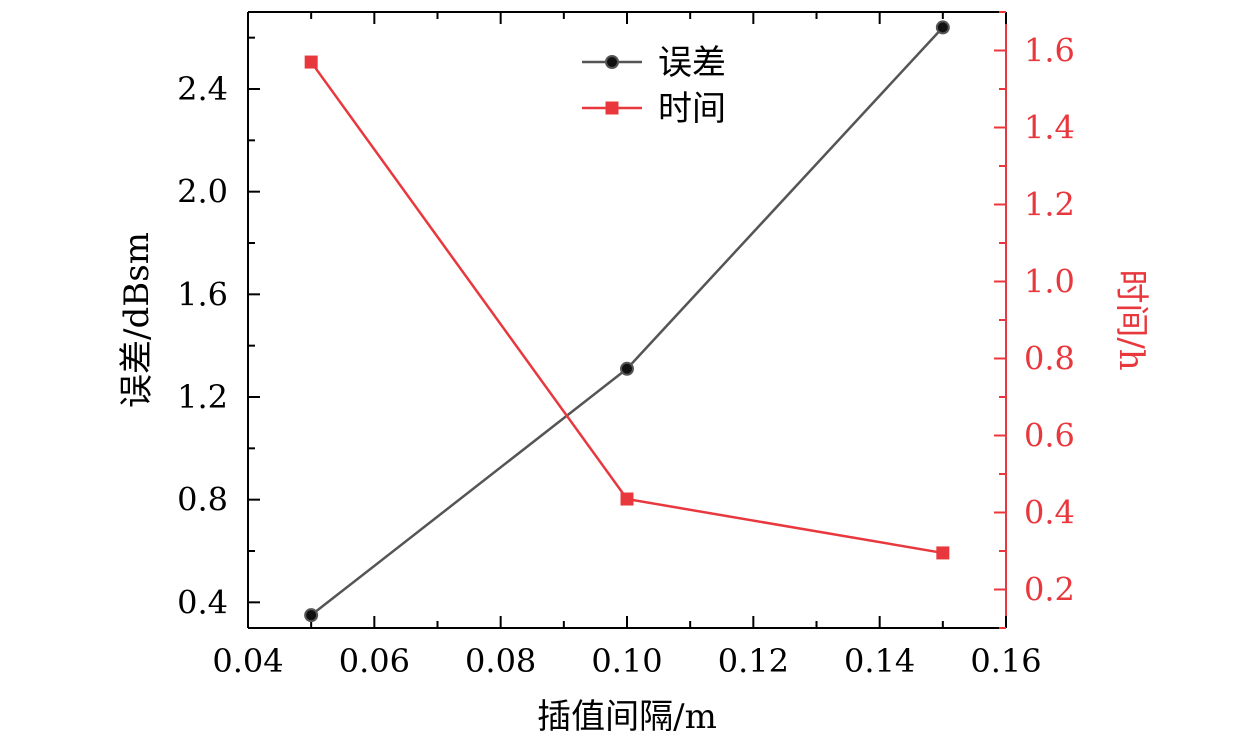 The width and height of the screenshot is (1260, 744). What do you see at coordinates (374, 661) in the screenshot?
I see `x-tick-label: 0.06` at bounding box center [374, 661].